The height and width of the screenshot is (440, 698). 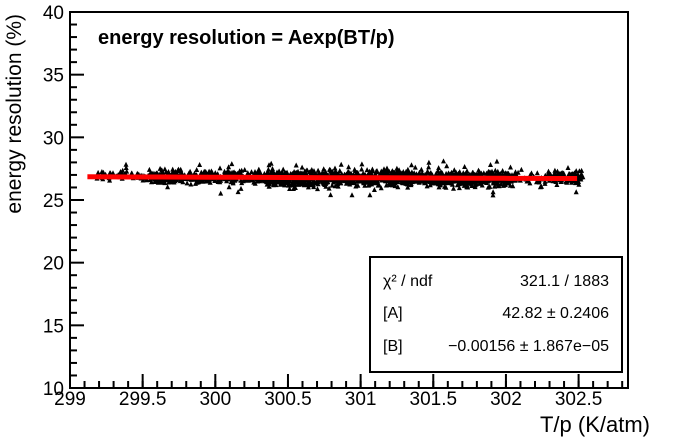 I want to click on y-tick-label: 40, so click(x=53, y=13).